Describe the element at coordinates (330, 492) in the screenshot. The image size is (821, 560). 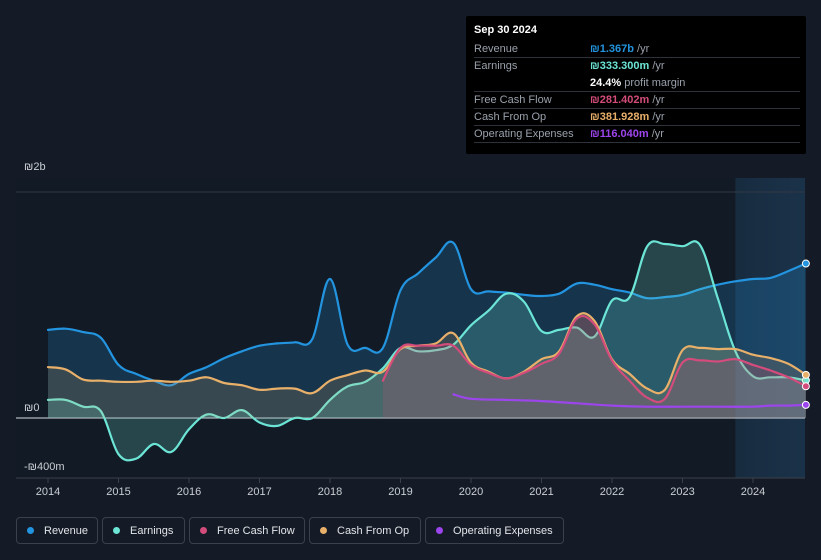
I see `x-tick-label: 2018` at that location.